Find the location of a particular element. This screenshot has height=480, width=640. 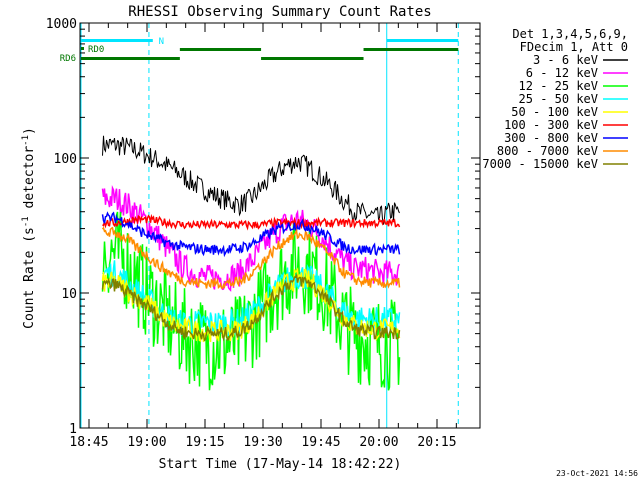

x-tick-label: 20:15 is located at coordinates (436, 442).